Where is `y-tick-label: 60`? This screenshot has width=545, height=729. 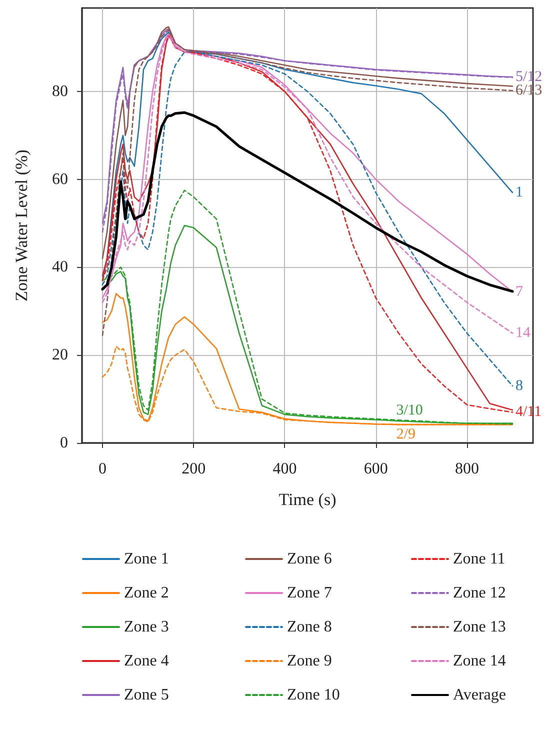 y-tick-label: 60 is located at coordinates (60, 179).